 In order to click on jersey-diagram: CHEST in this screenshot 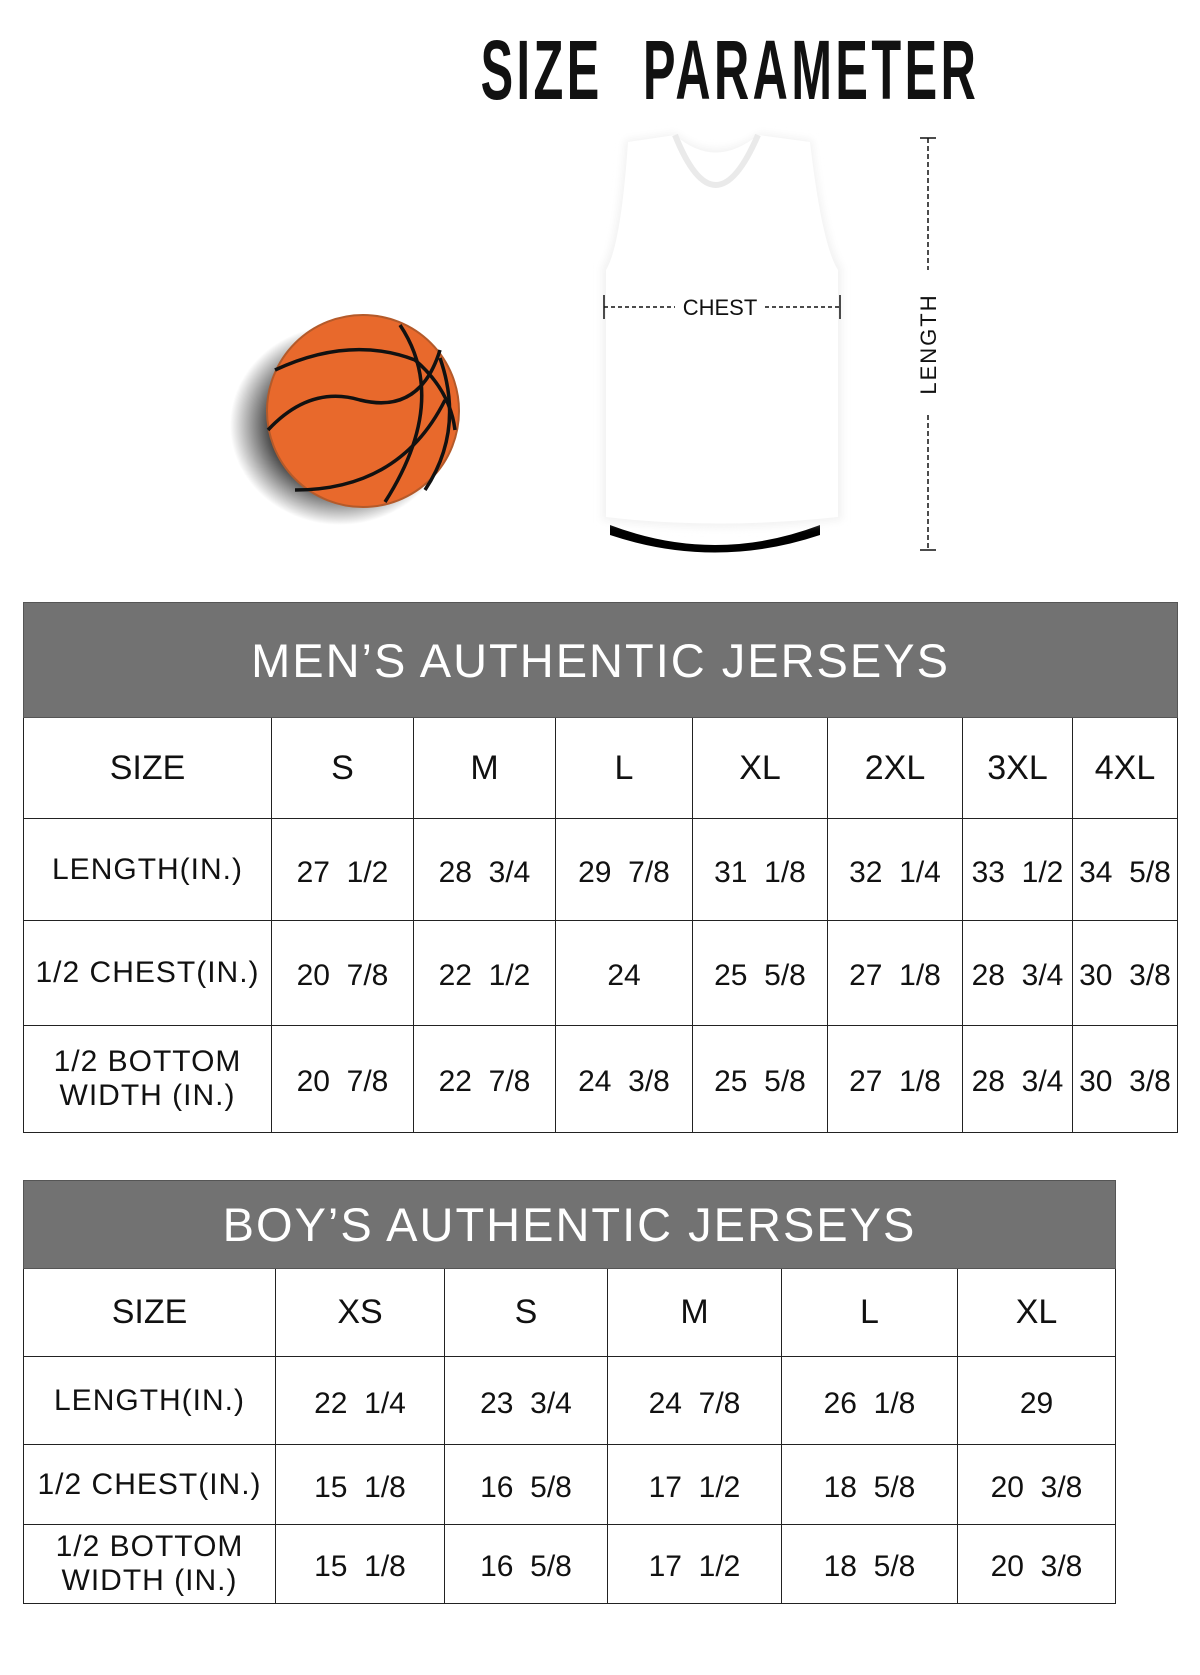, I will do `click(722, 343)`.